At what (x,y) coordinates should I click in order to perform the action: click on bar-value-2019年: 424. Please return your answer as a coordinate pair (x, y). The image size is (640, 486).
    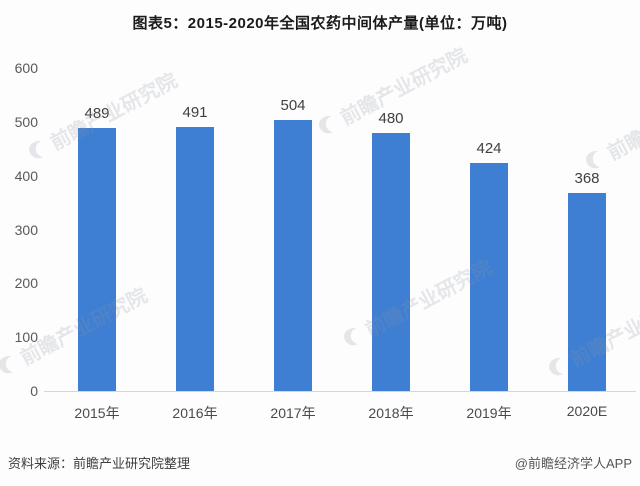
    Looking at the image, I should click on (489, 148).